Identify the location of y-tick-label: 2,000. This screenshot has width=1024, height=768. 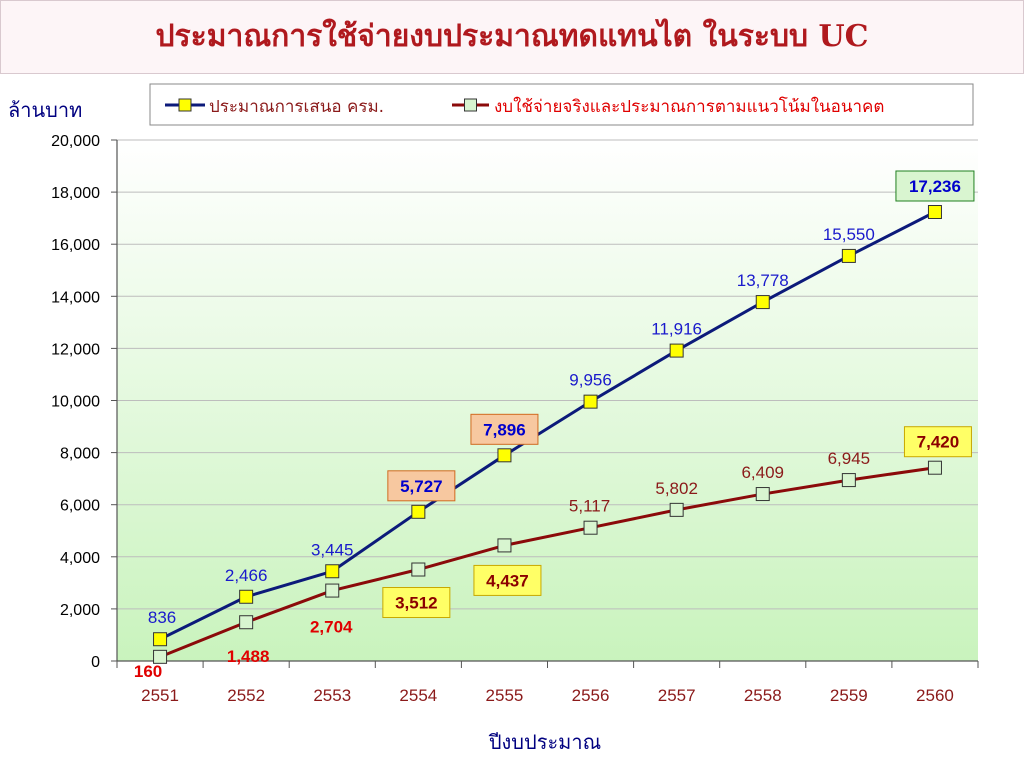
(80, 610).